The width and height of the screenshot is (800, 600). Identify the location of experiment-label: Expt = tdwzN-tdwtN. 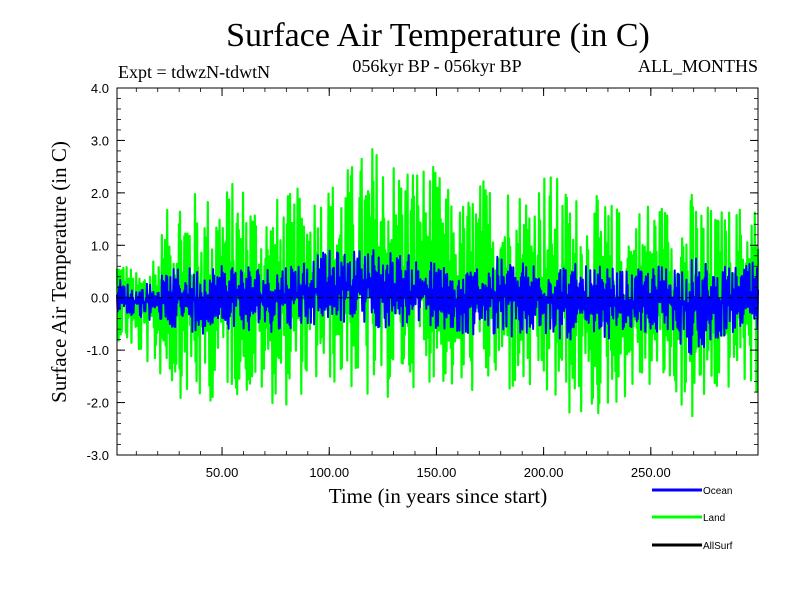
(194, 72).